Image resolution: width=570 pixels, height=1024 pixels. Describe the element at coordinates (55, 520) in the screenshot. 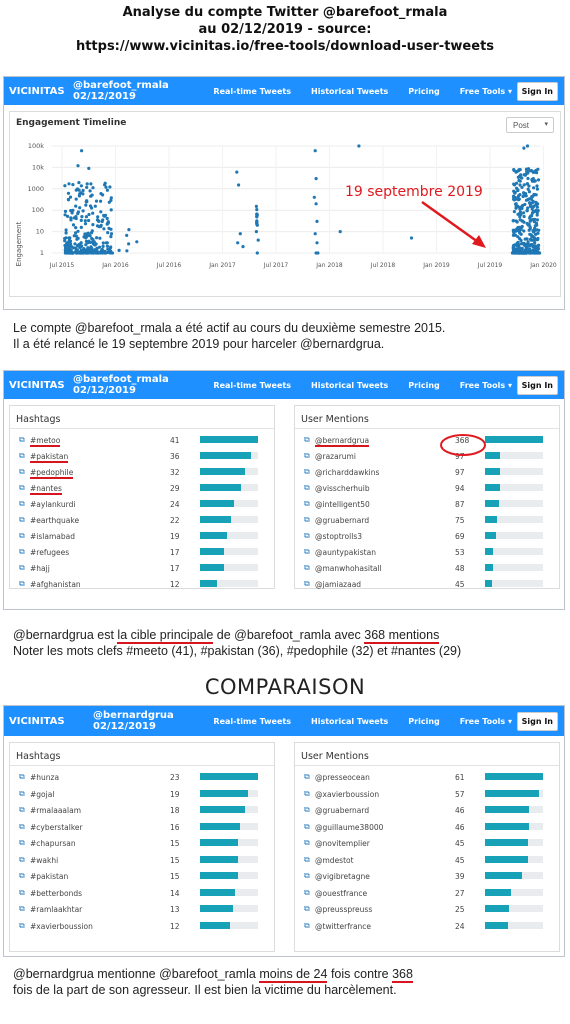

I see `hashtag-name: #earthquake` at that location.